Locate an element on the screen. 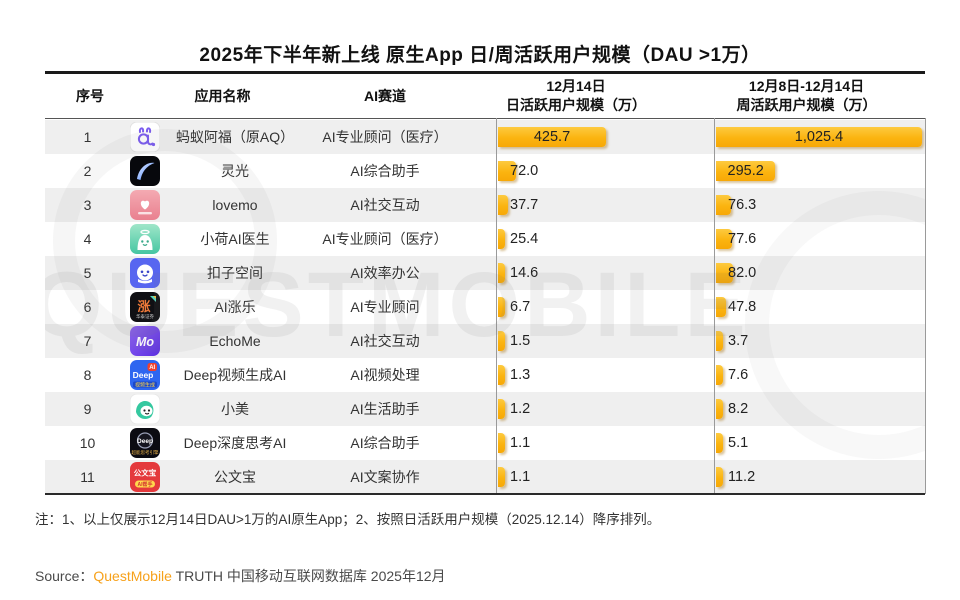 This screenshot has height=600, width=960. ai-track: AI社交互动 is located at coordinates (385, 341).